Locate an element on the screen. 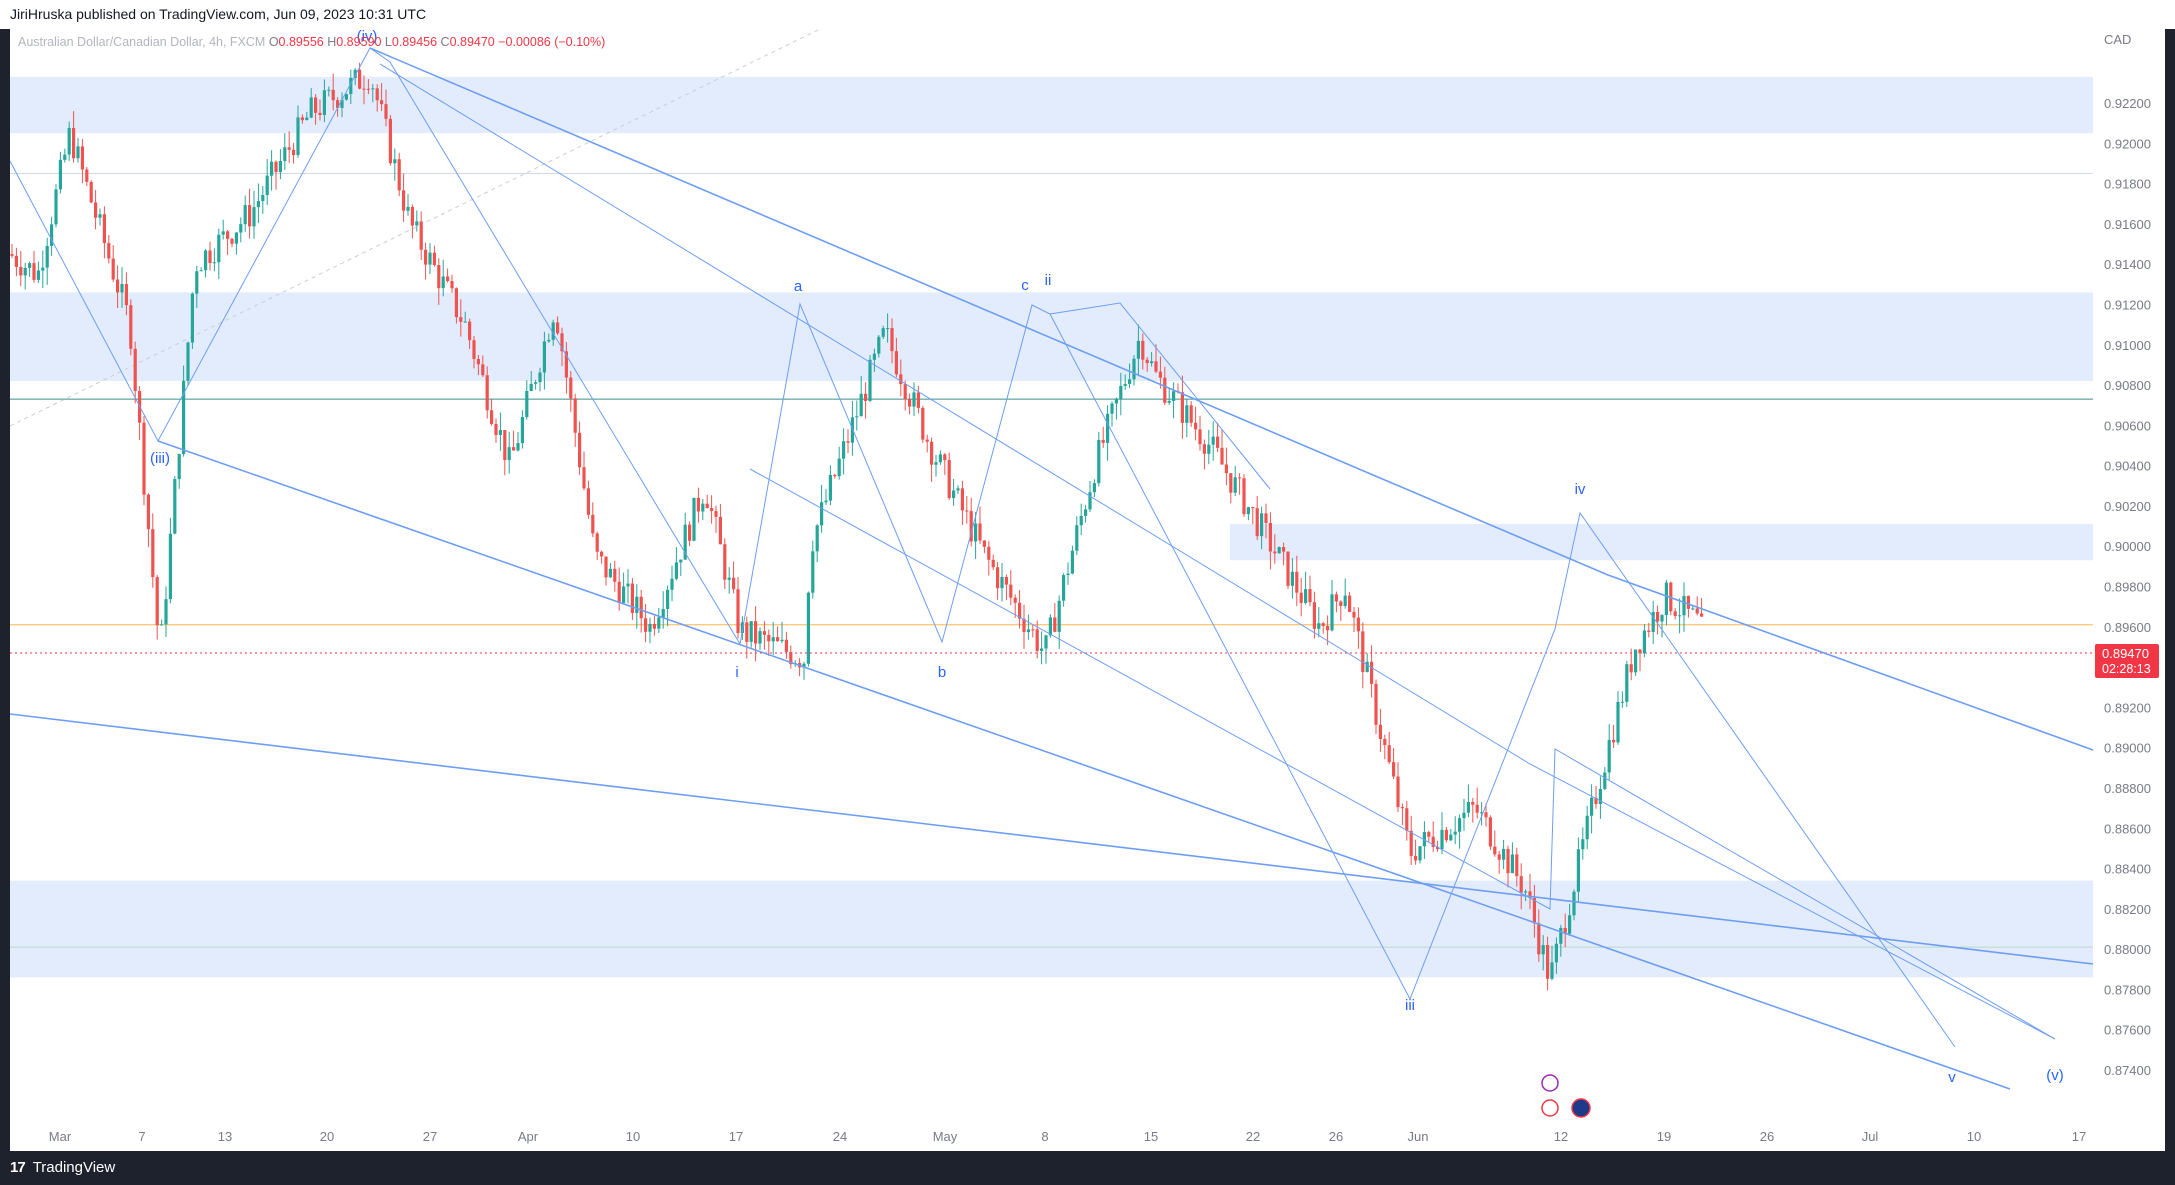 This screenshot has width=2175, height=1185. time-tick-label: 13 is located at coordinates (225, 1136).